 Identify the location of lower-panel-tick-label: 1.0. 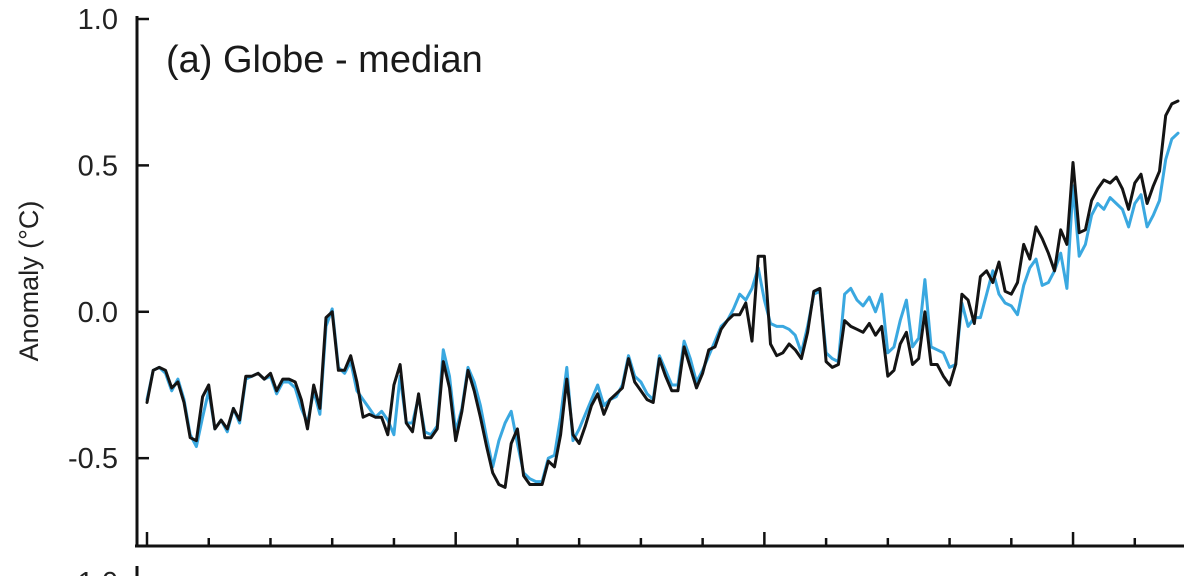
(98, 571).